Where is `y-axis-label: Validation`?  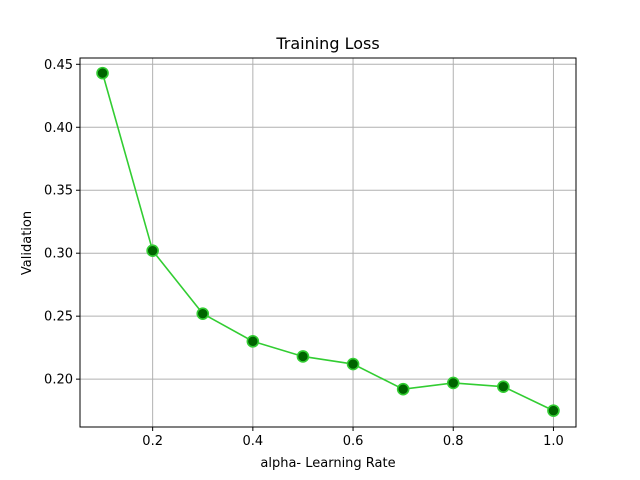 y-axis-label: Validation is located at coordinates (27, 243).